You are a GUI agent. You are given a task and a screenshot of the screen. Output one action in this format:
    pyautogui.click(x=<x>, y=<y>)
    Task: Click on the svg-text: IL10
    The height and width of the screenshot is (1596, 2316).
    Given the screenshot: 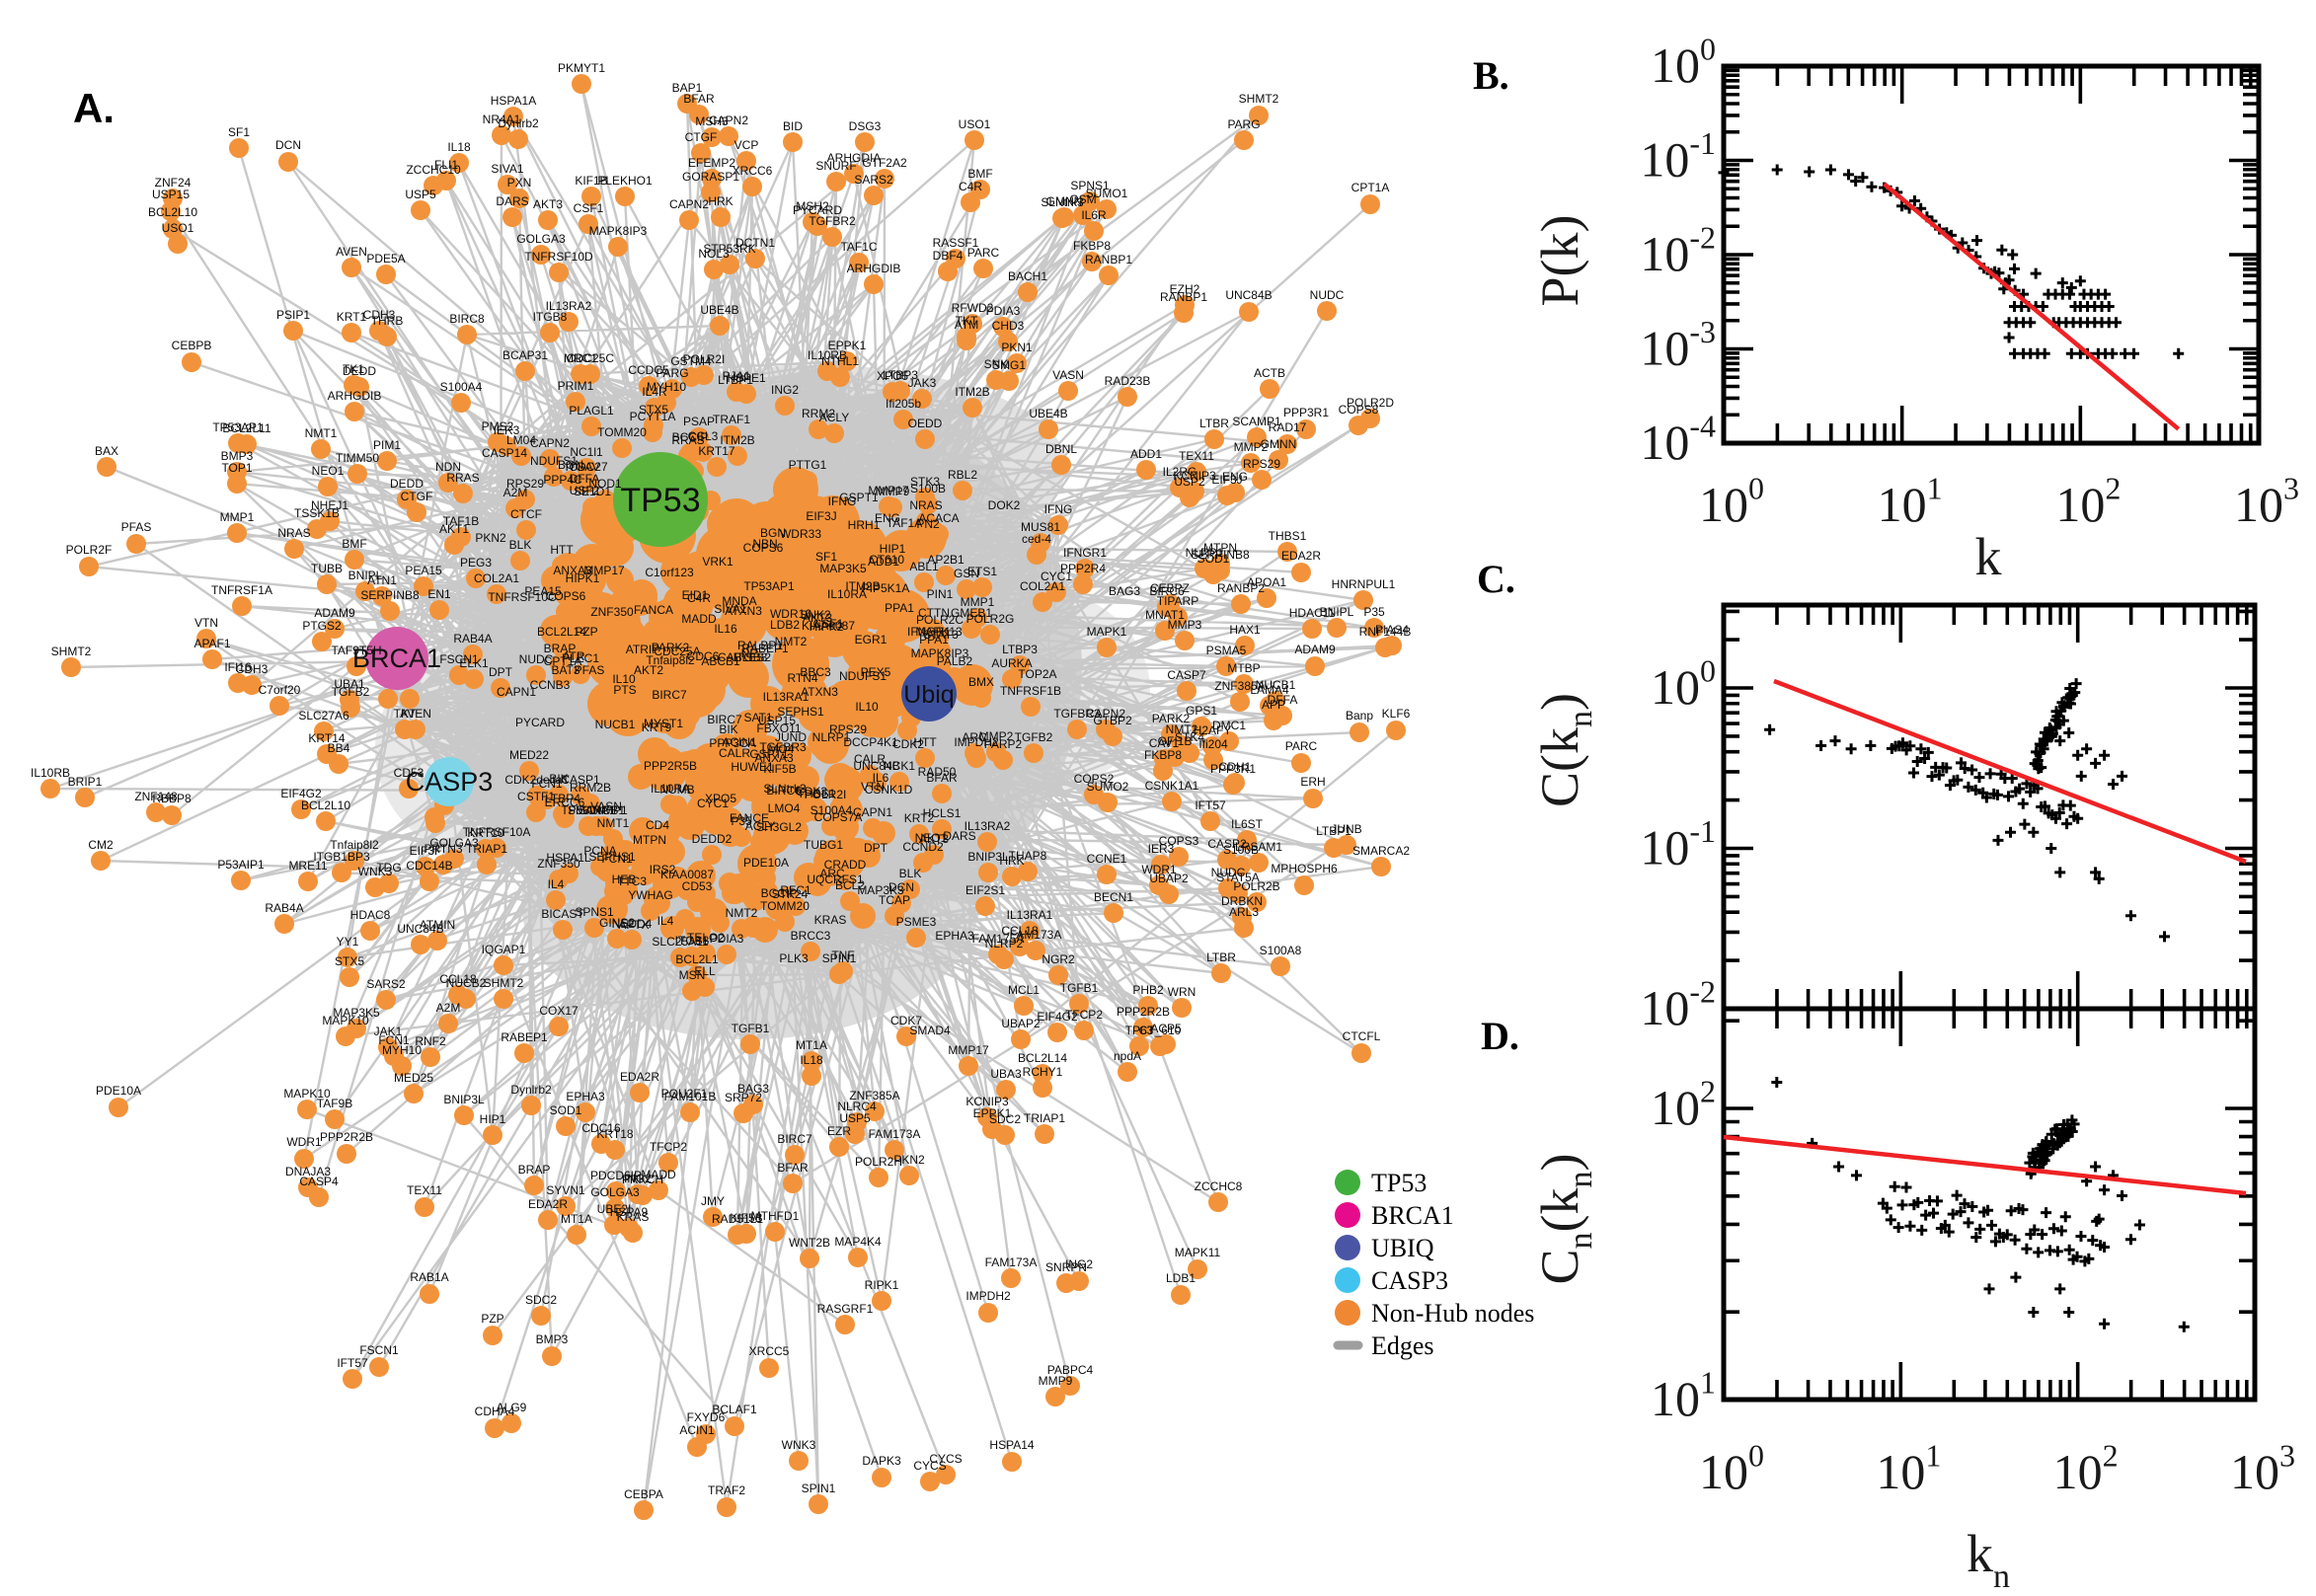 What is the action you would take?
    pyautogui.click(x=624, y=679)
    